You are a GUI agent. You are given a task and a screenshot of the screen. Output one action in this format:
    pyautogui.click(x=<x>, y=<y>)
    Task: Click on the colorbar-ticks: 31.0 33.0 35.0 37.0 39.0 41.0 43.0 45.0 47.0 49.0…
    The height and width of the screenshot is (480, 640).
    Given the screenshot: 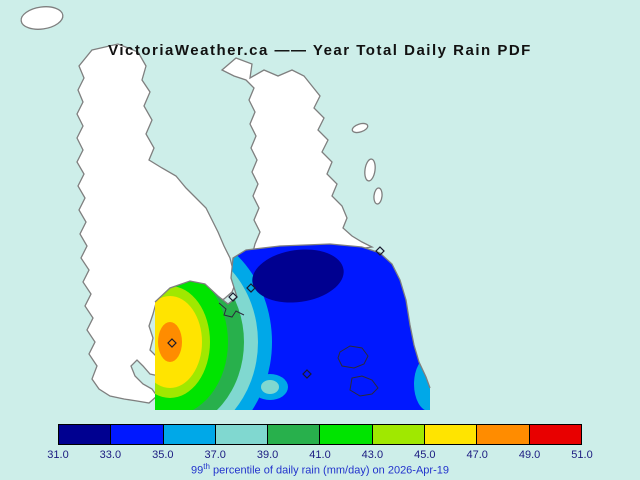 What is the action you would take?
    pyautogui.click(x=319, y=455)
    